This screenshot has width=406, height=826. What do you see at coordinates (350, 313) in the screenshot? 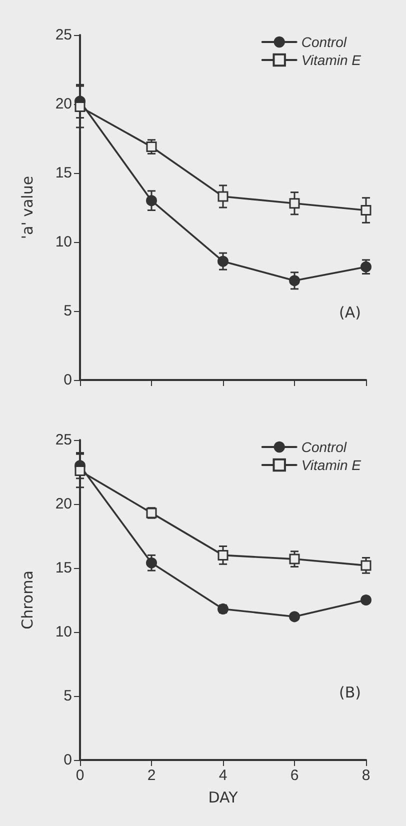
I see `annotation: (A)` at bounding box center [350, 313].